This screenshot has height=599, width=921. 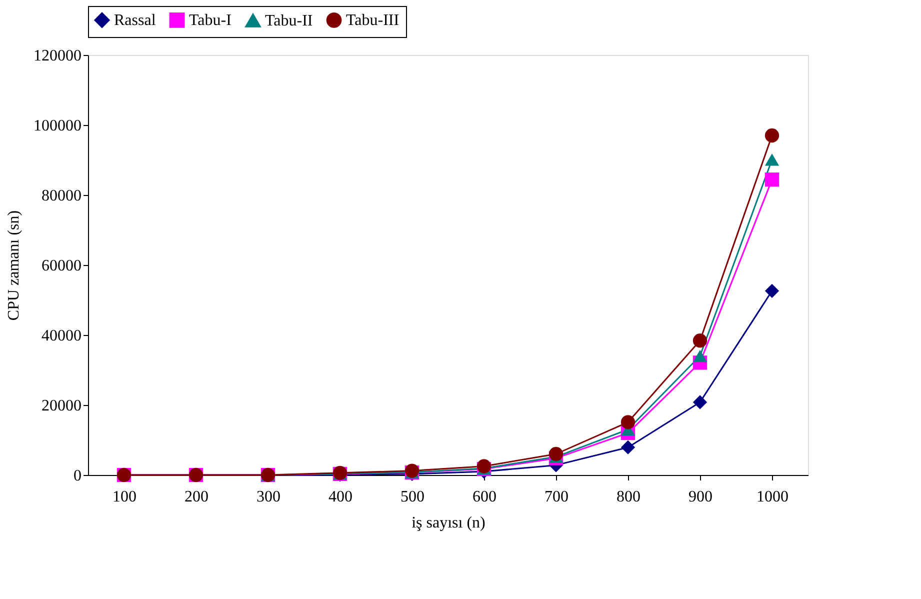 What do you see at coordinates (449, 523) in the screenshot?
I see `x-axis-title: iş sayısı (n)` at bounding box center [449, 523].